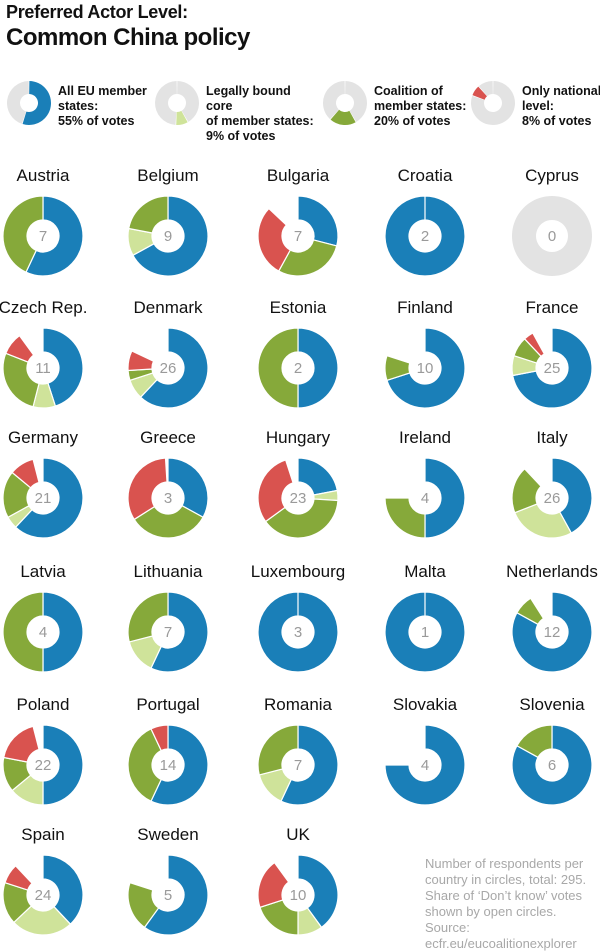  What do you see at coordinates (534, 741) in the screenshot?
I see `segment-slovenia-coalition` at bounding box center [534, 741].